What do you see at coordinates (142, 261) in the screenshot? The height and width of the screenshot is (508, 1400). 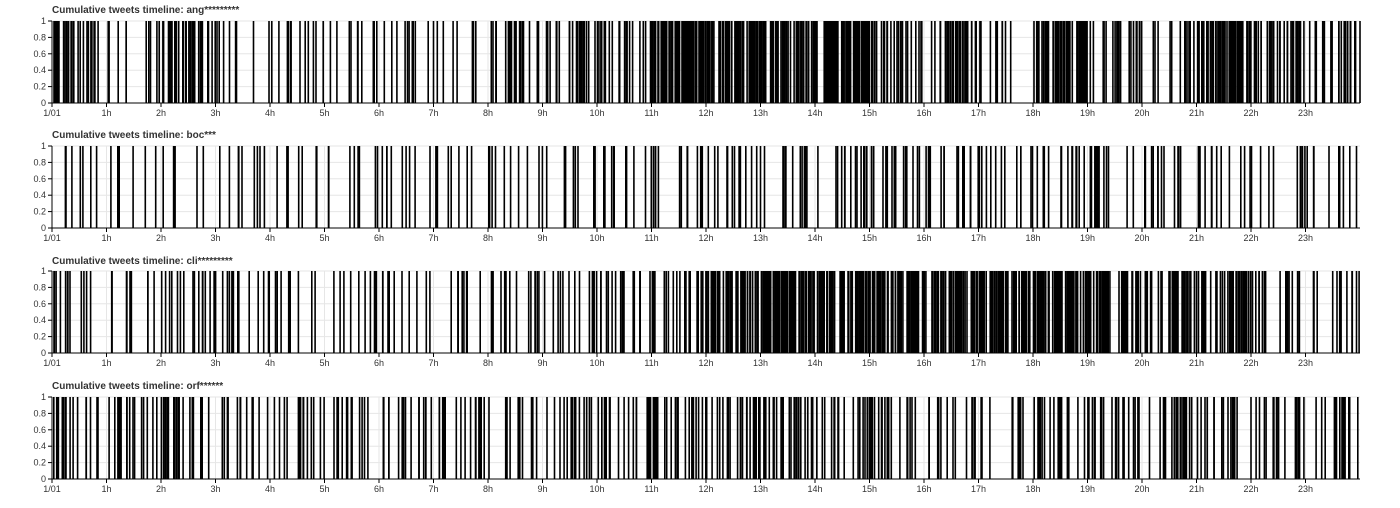 I see `chart-title: Cumulative tweets timeline: cli*********` at bounding box center [142, 261].